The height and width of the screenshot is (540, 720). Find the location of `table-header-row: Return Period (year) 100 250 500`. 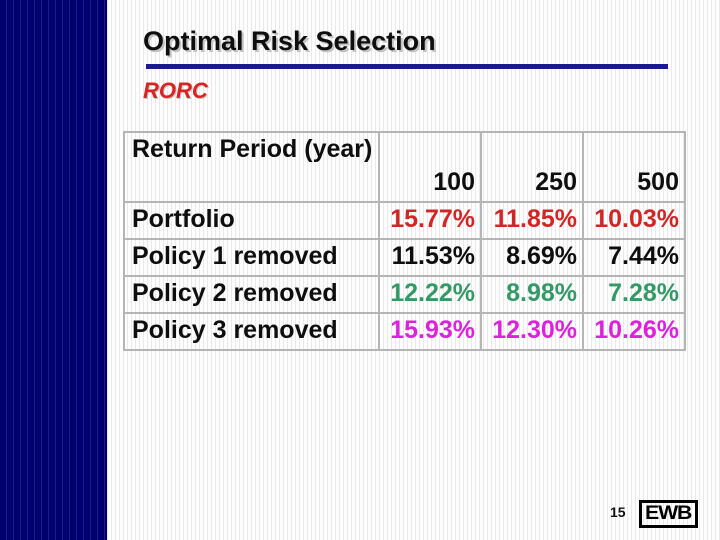

table-header-row: Return Period (year) 100 250 500 is located at coordinates (404, 167).